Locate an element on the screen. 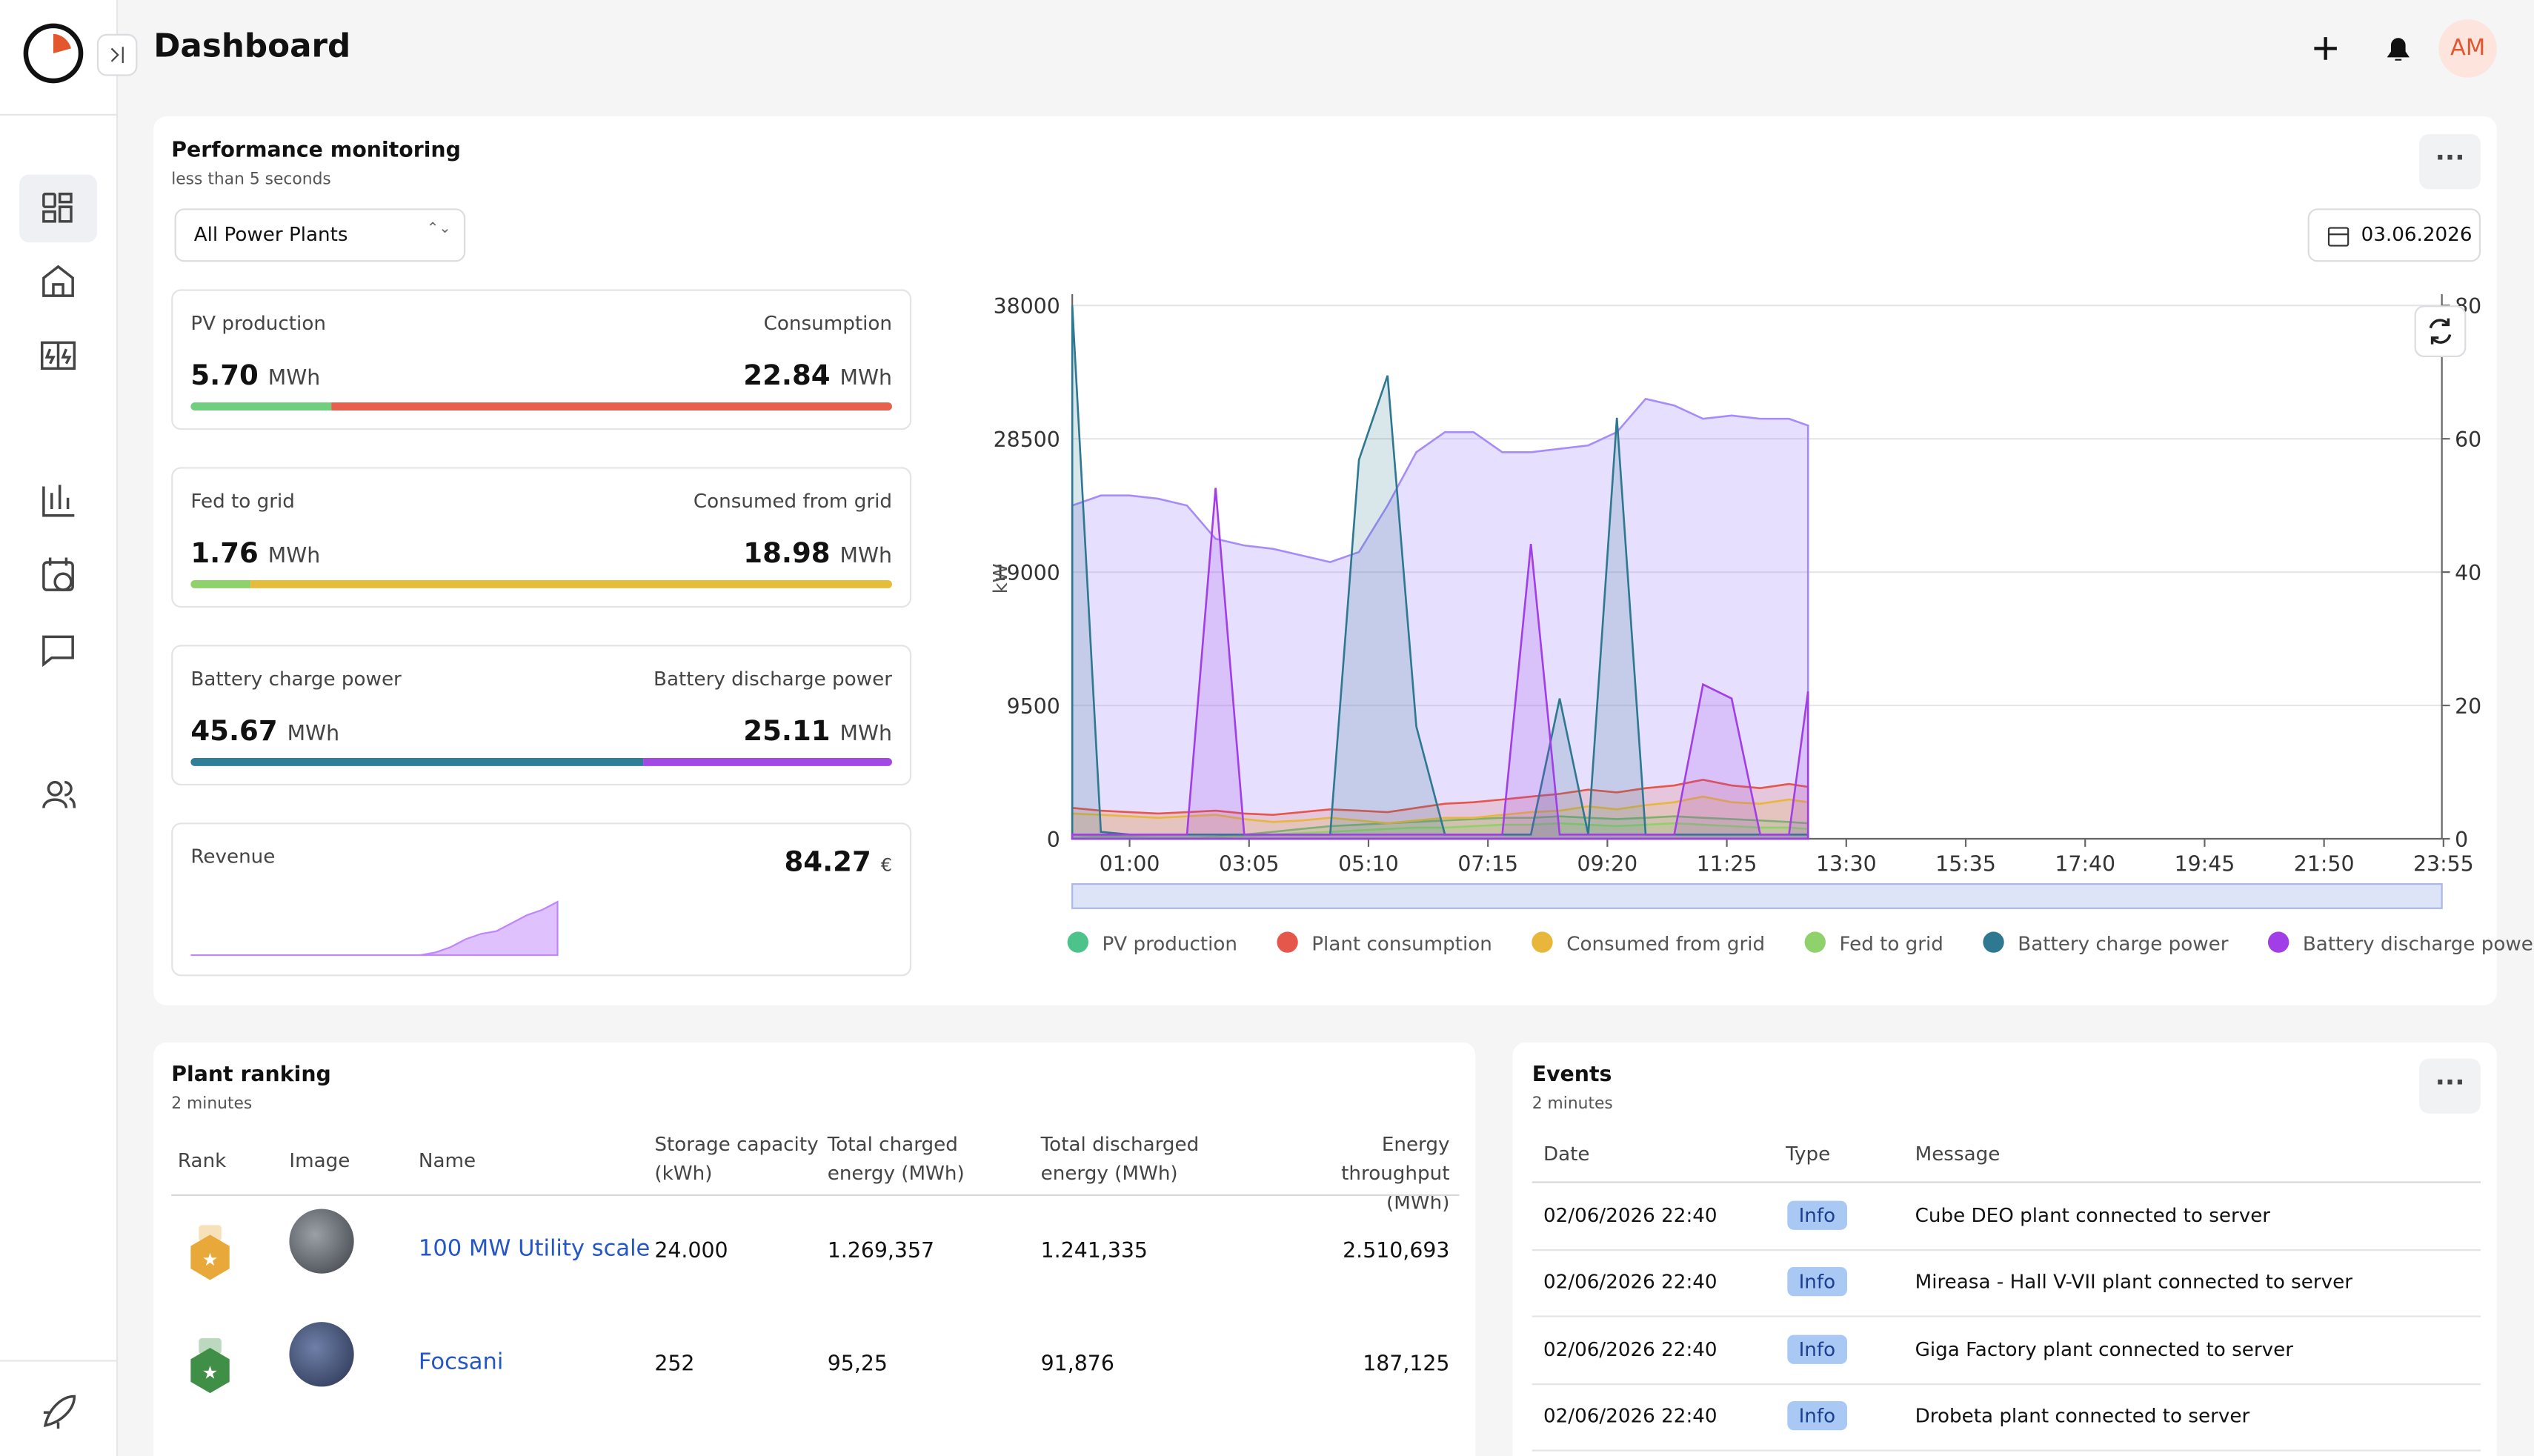 This screenshot has height=1456, width=2534. revenue-unit: € is located at coordinates (886, 866).